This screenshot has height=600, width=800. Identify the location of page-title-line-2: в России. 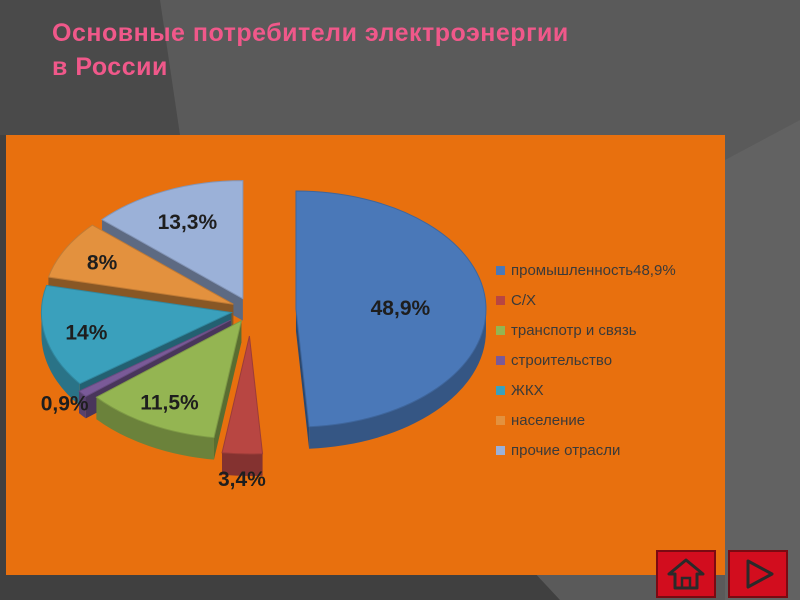
(110, 67).